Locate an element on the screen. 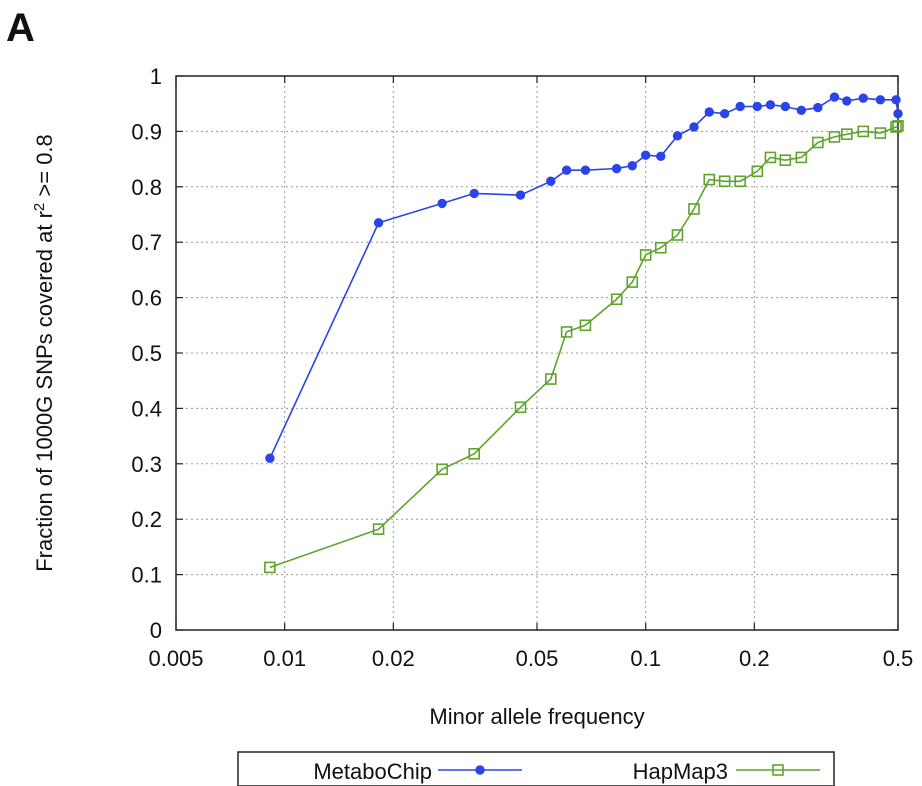 This screenshot has width=922, height=786. y-tick-label: 0 is located at coordinates (156, 630).